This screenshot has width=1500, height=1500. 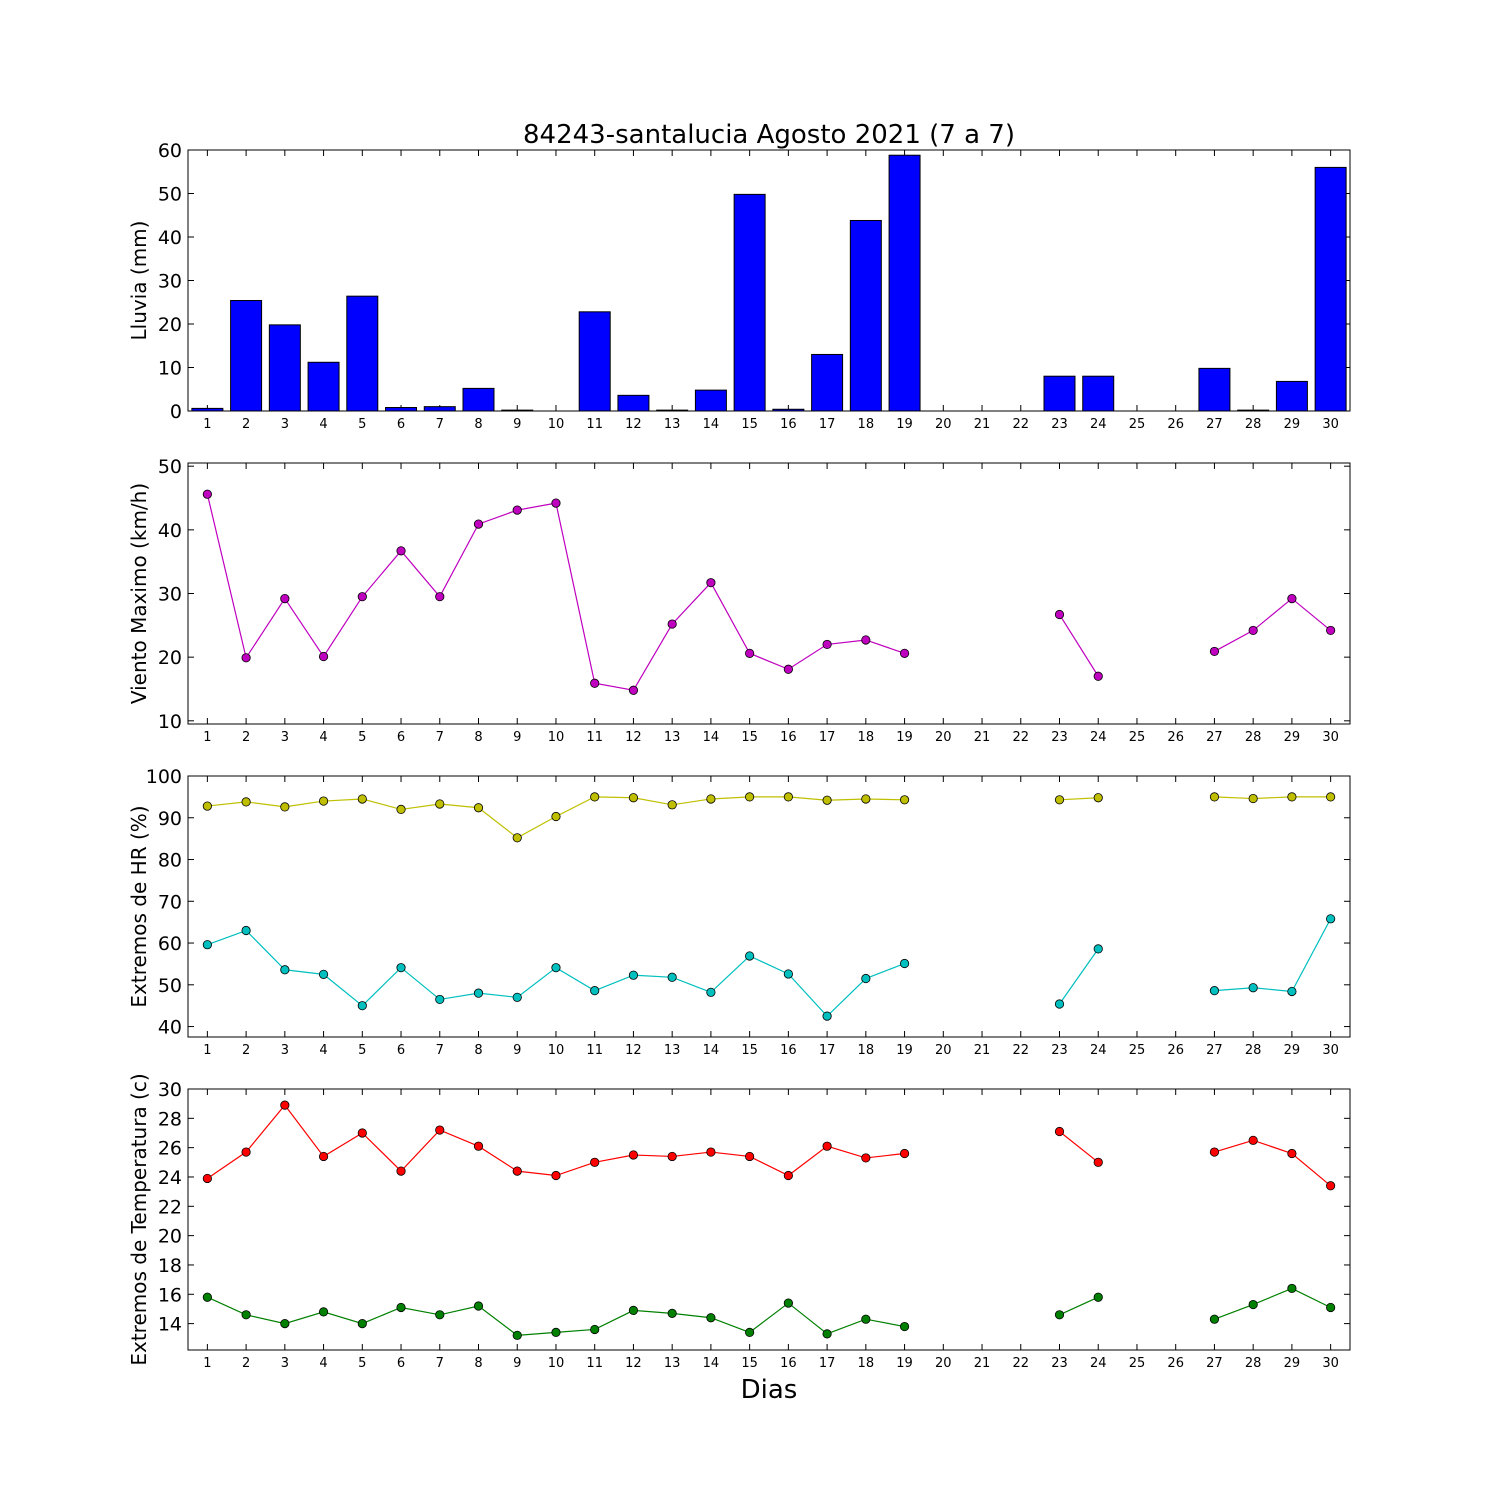 I want to click on xtick-label: 11, so click(x=594, y=1363).